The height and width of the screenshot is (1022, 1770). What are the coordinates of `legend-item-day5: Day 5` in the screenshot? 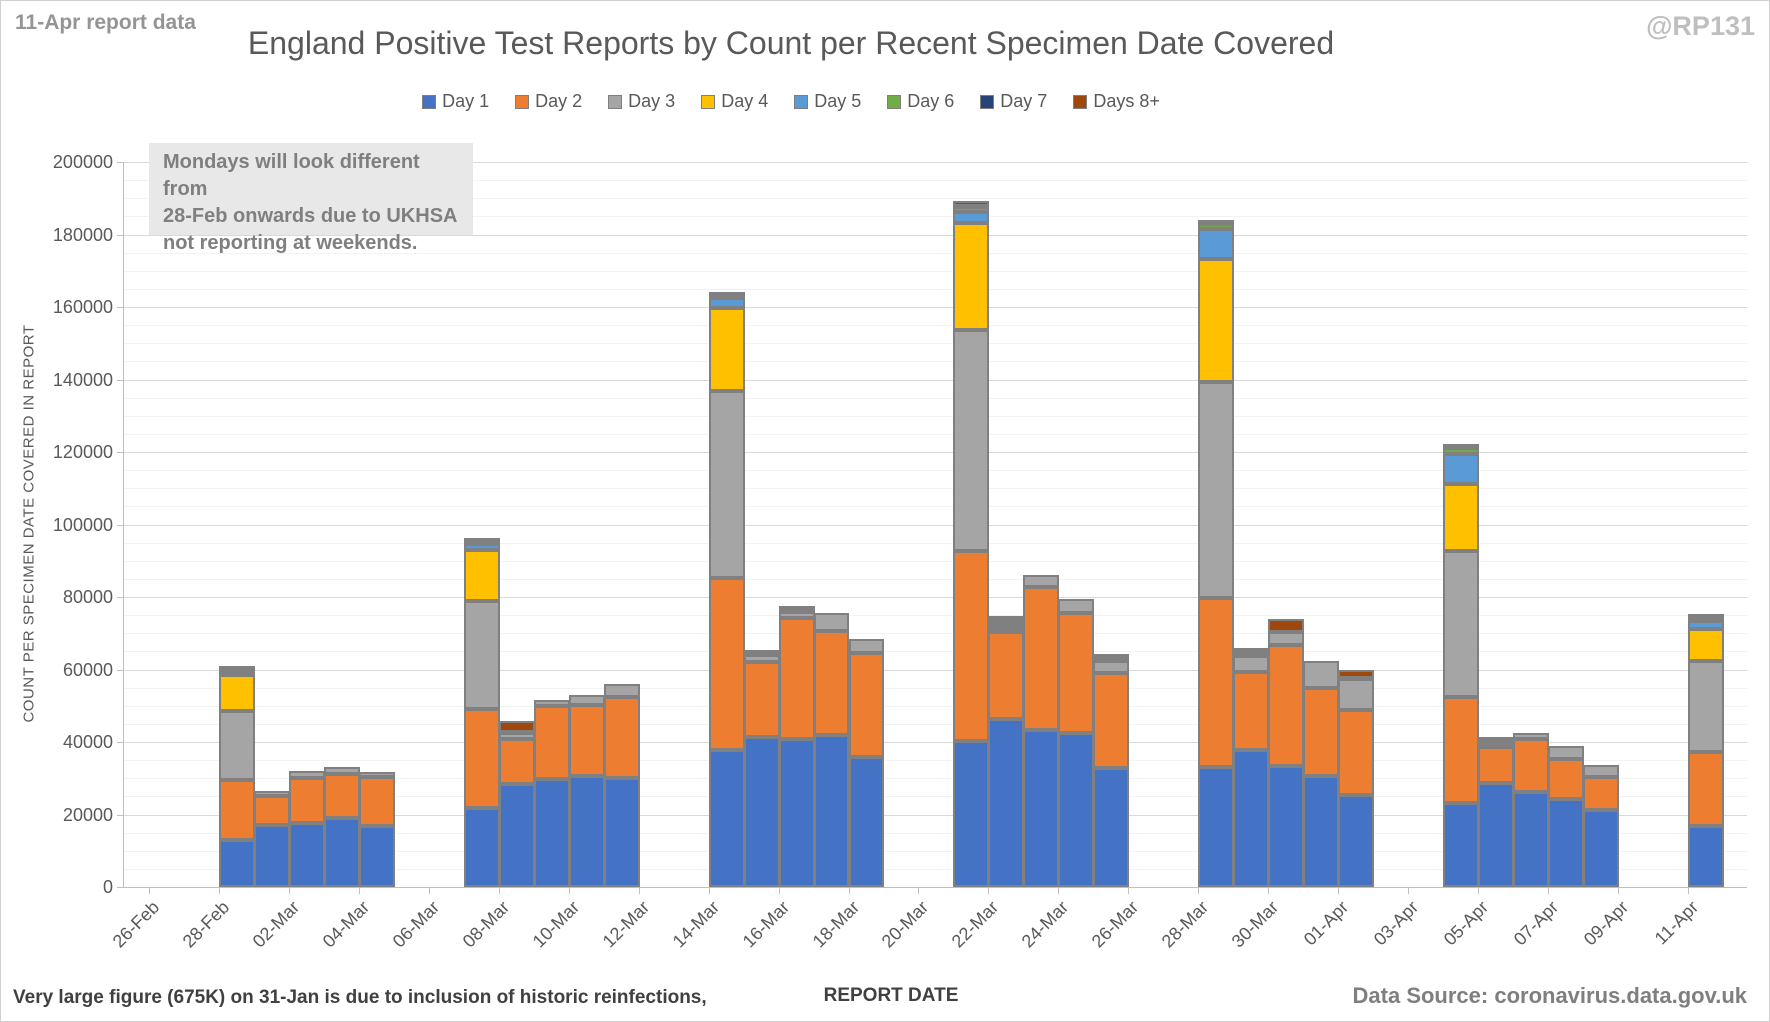 It's located at (827, 101).